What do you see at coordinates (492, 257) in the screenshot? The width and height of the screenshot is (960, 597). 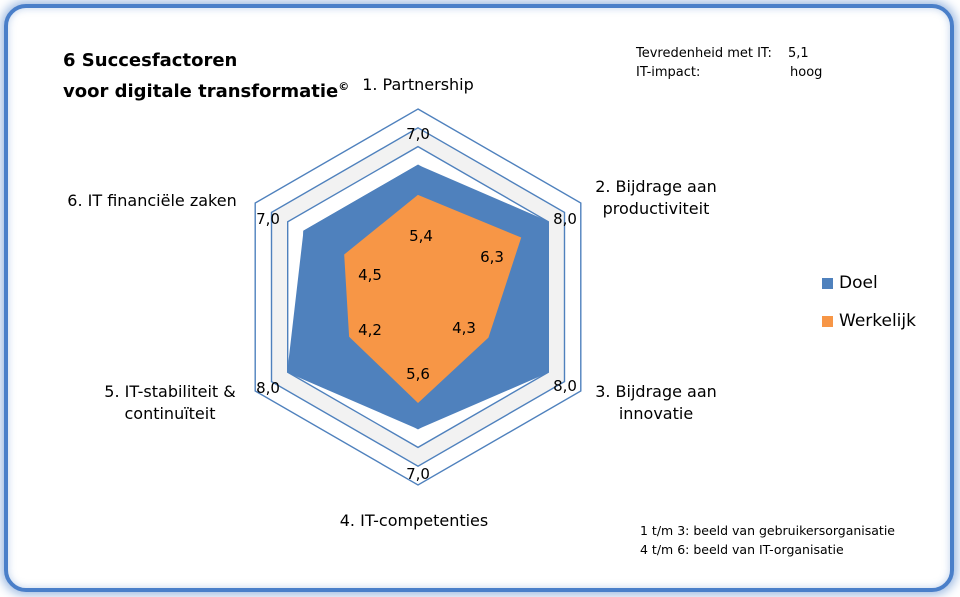 I see `werkelijk-label-2: 6,3` at bounding box center [492, 257].